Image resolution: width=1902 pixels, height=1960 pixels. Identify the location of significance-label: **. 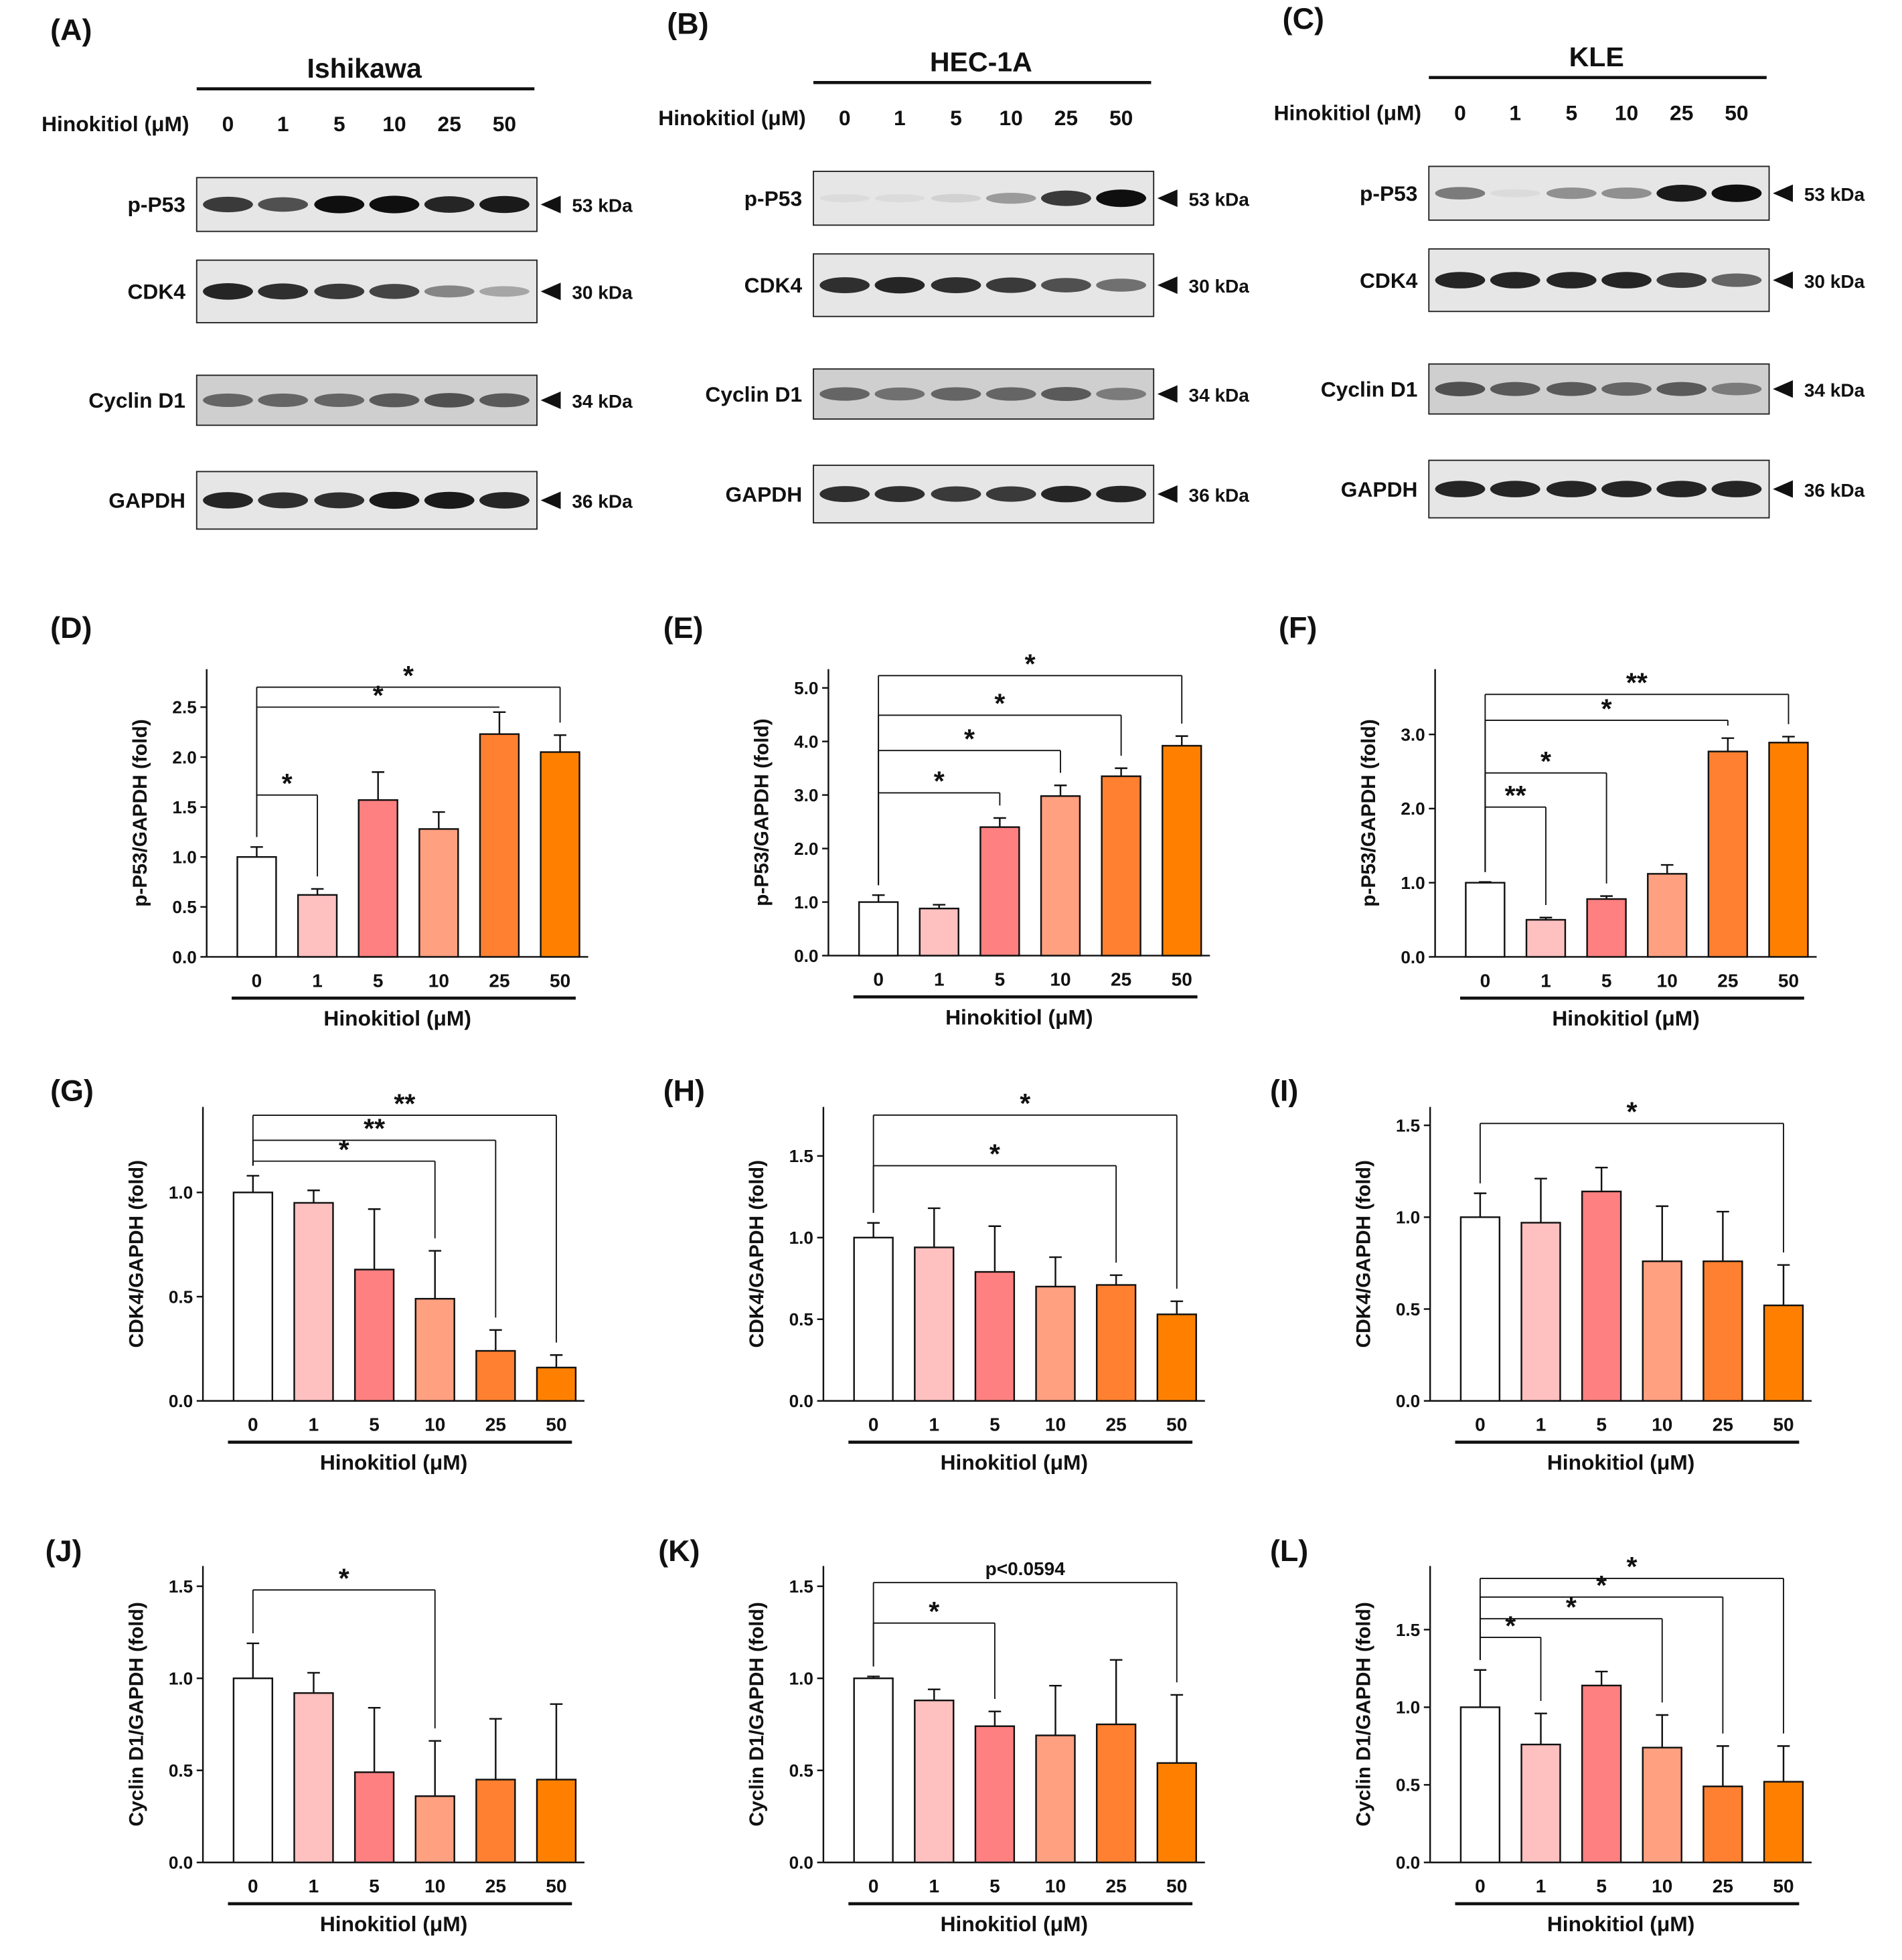
(1637, 682).